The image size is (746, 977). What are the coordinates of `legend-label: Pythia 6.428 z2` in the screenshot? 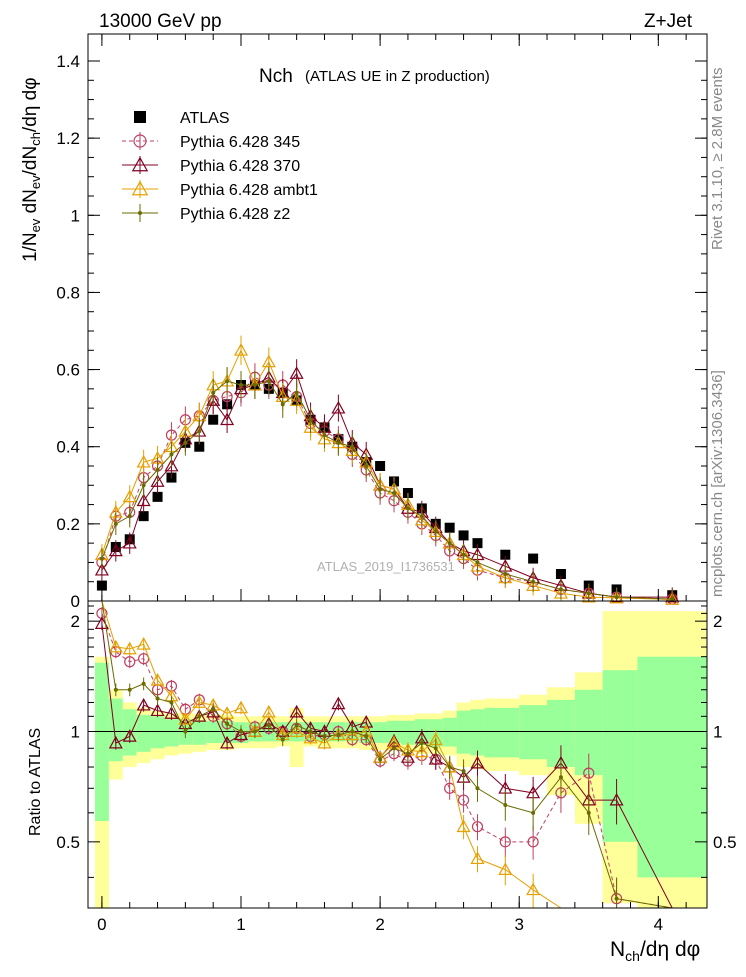 It's located at (235, 214).